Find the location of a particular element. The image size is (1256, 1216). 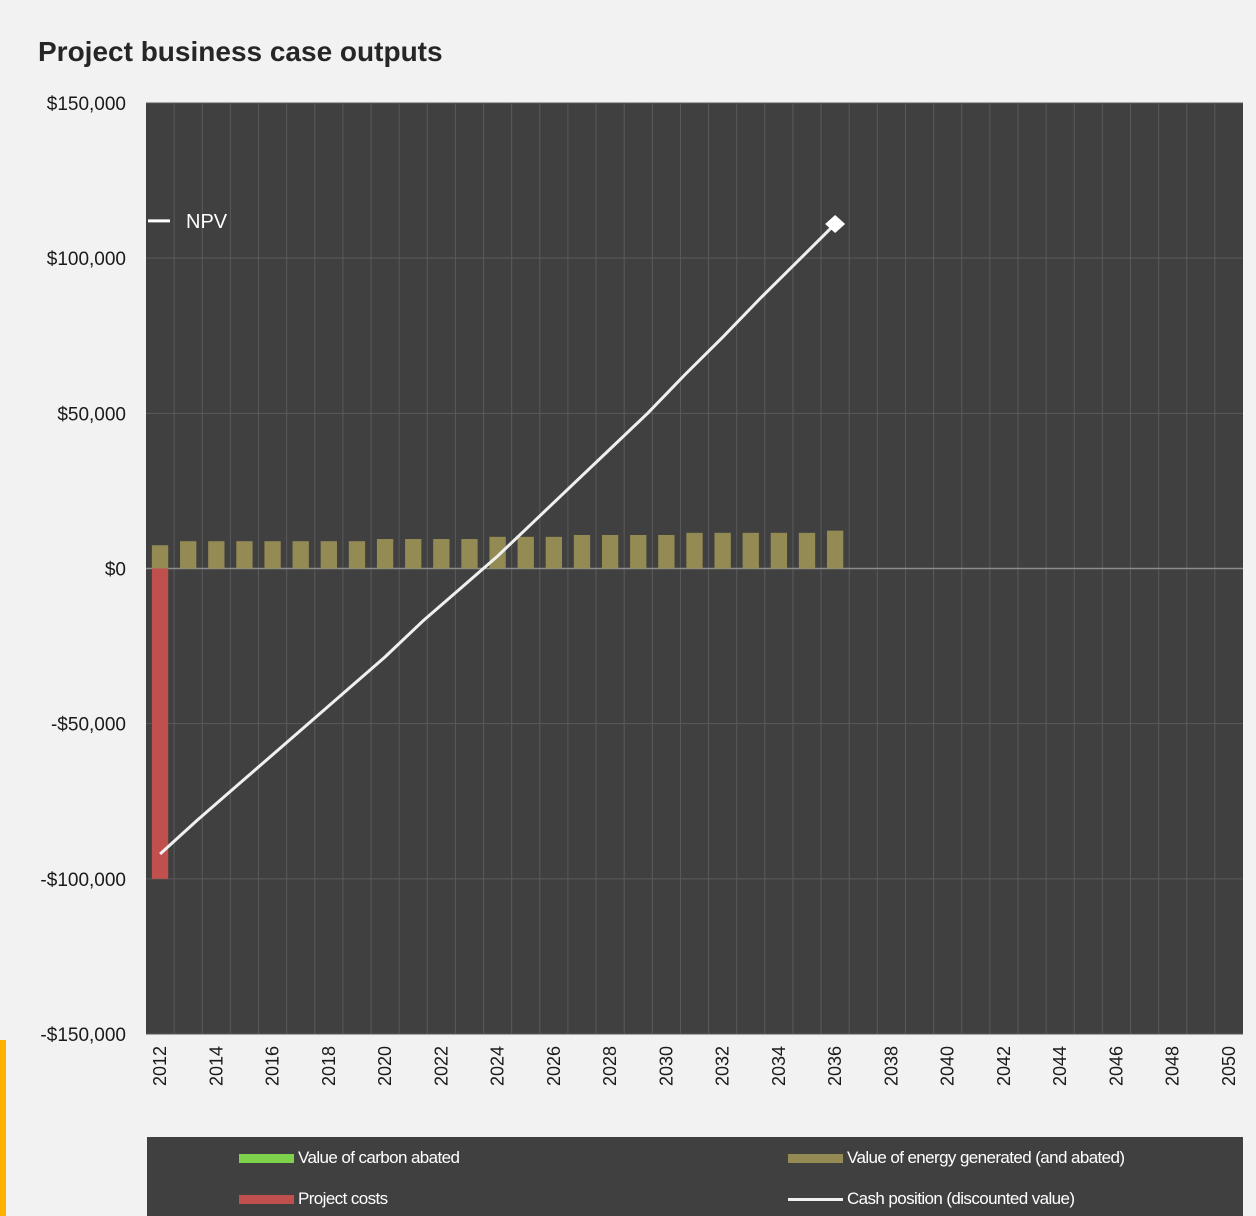

legend-label-carbon: Value of carbon abated is located at coordinates (379, 1157).